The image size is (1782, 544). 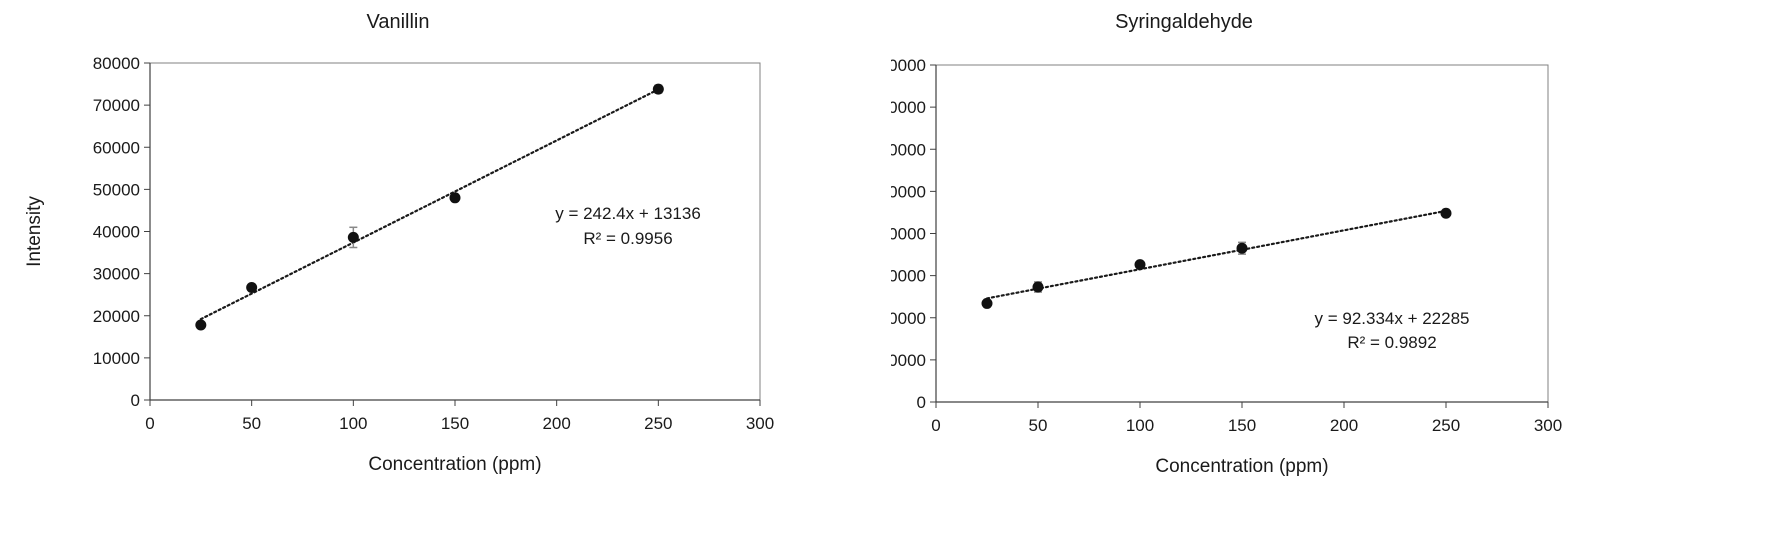 What do you see at coordinates (34, 231) in the screenshot?
I see `chart-0-y-axis-label: Intensity` at bounding box center [34, 231].